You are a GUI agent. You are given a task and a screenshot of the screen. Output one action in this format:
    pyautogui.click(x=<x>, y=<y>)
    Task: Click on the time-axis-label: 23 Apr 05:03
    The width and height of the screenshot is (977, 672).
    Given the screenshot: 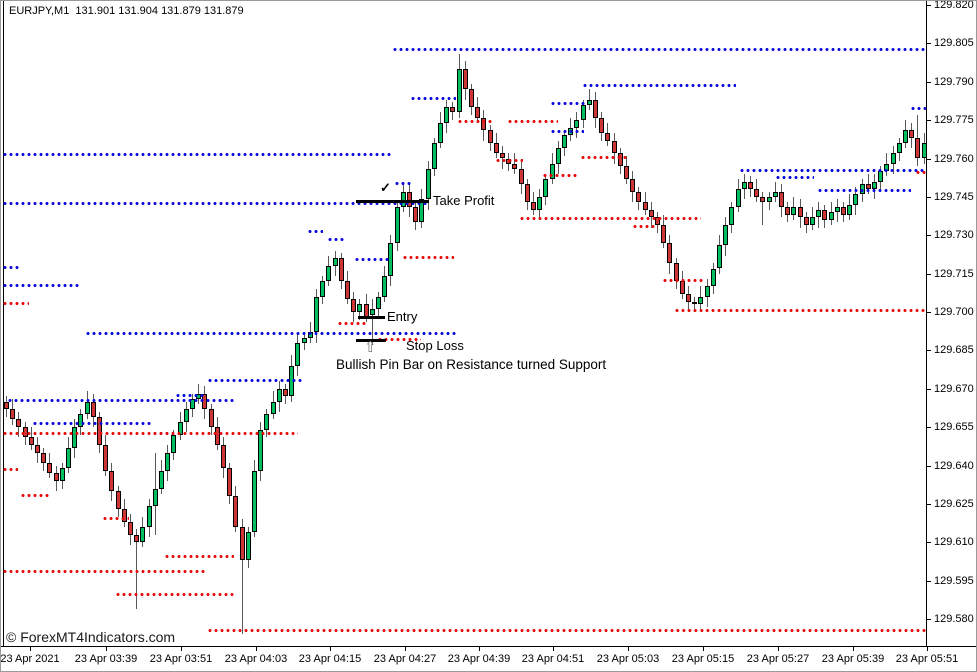 What is the action you would take?
    pyautogui.click(x=628, y=659)
    